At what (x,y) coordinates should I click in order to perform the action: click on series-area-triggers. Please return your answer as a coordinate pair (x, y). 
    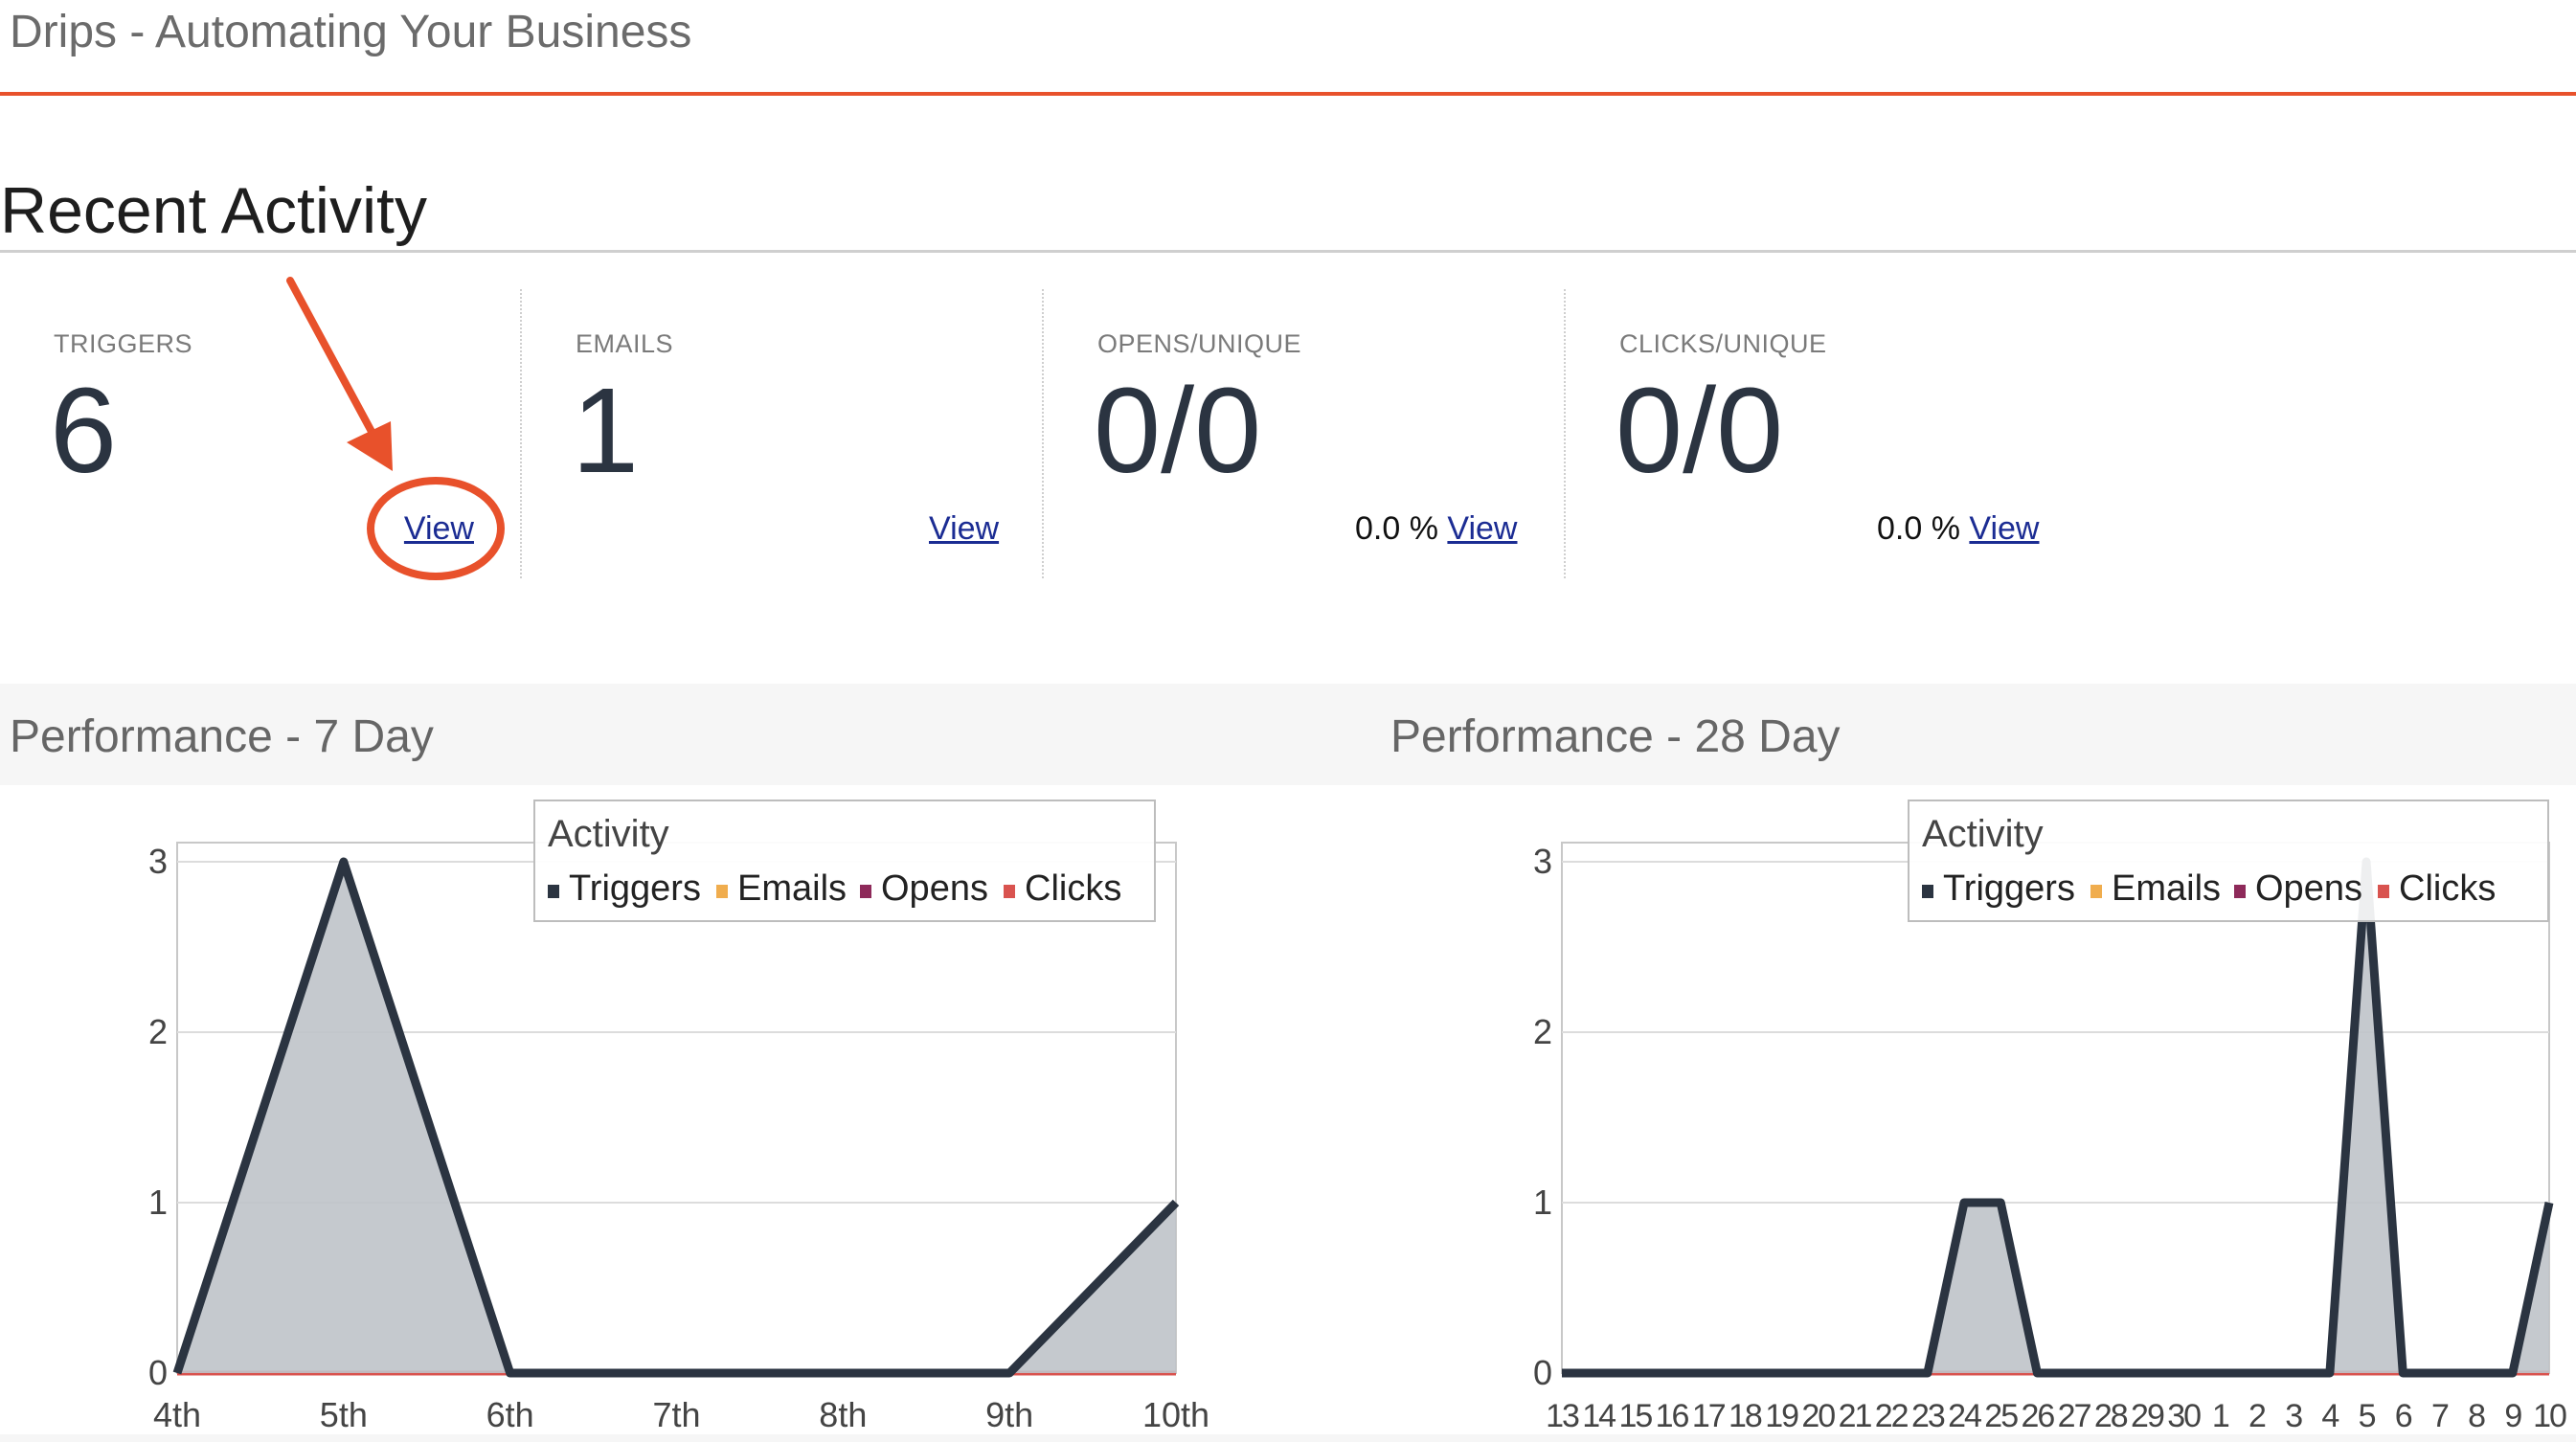
    Looking at the image, I should click on (676, 1117).